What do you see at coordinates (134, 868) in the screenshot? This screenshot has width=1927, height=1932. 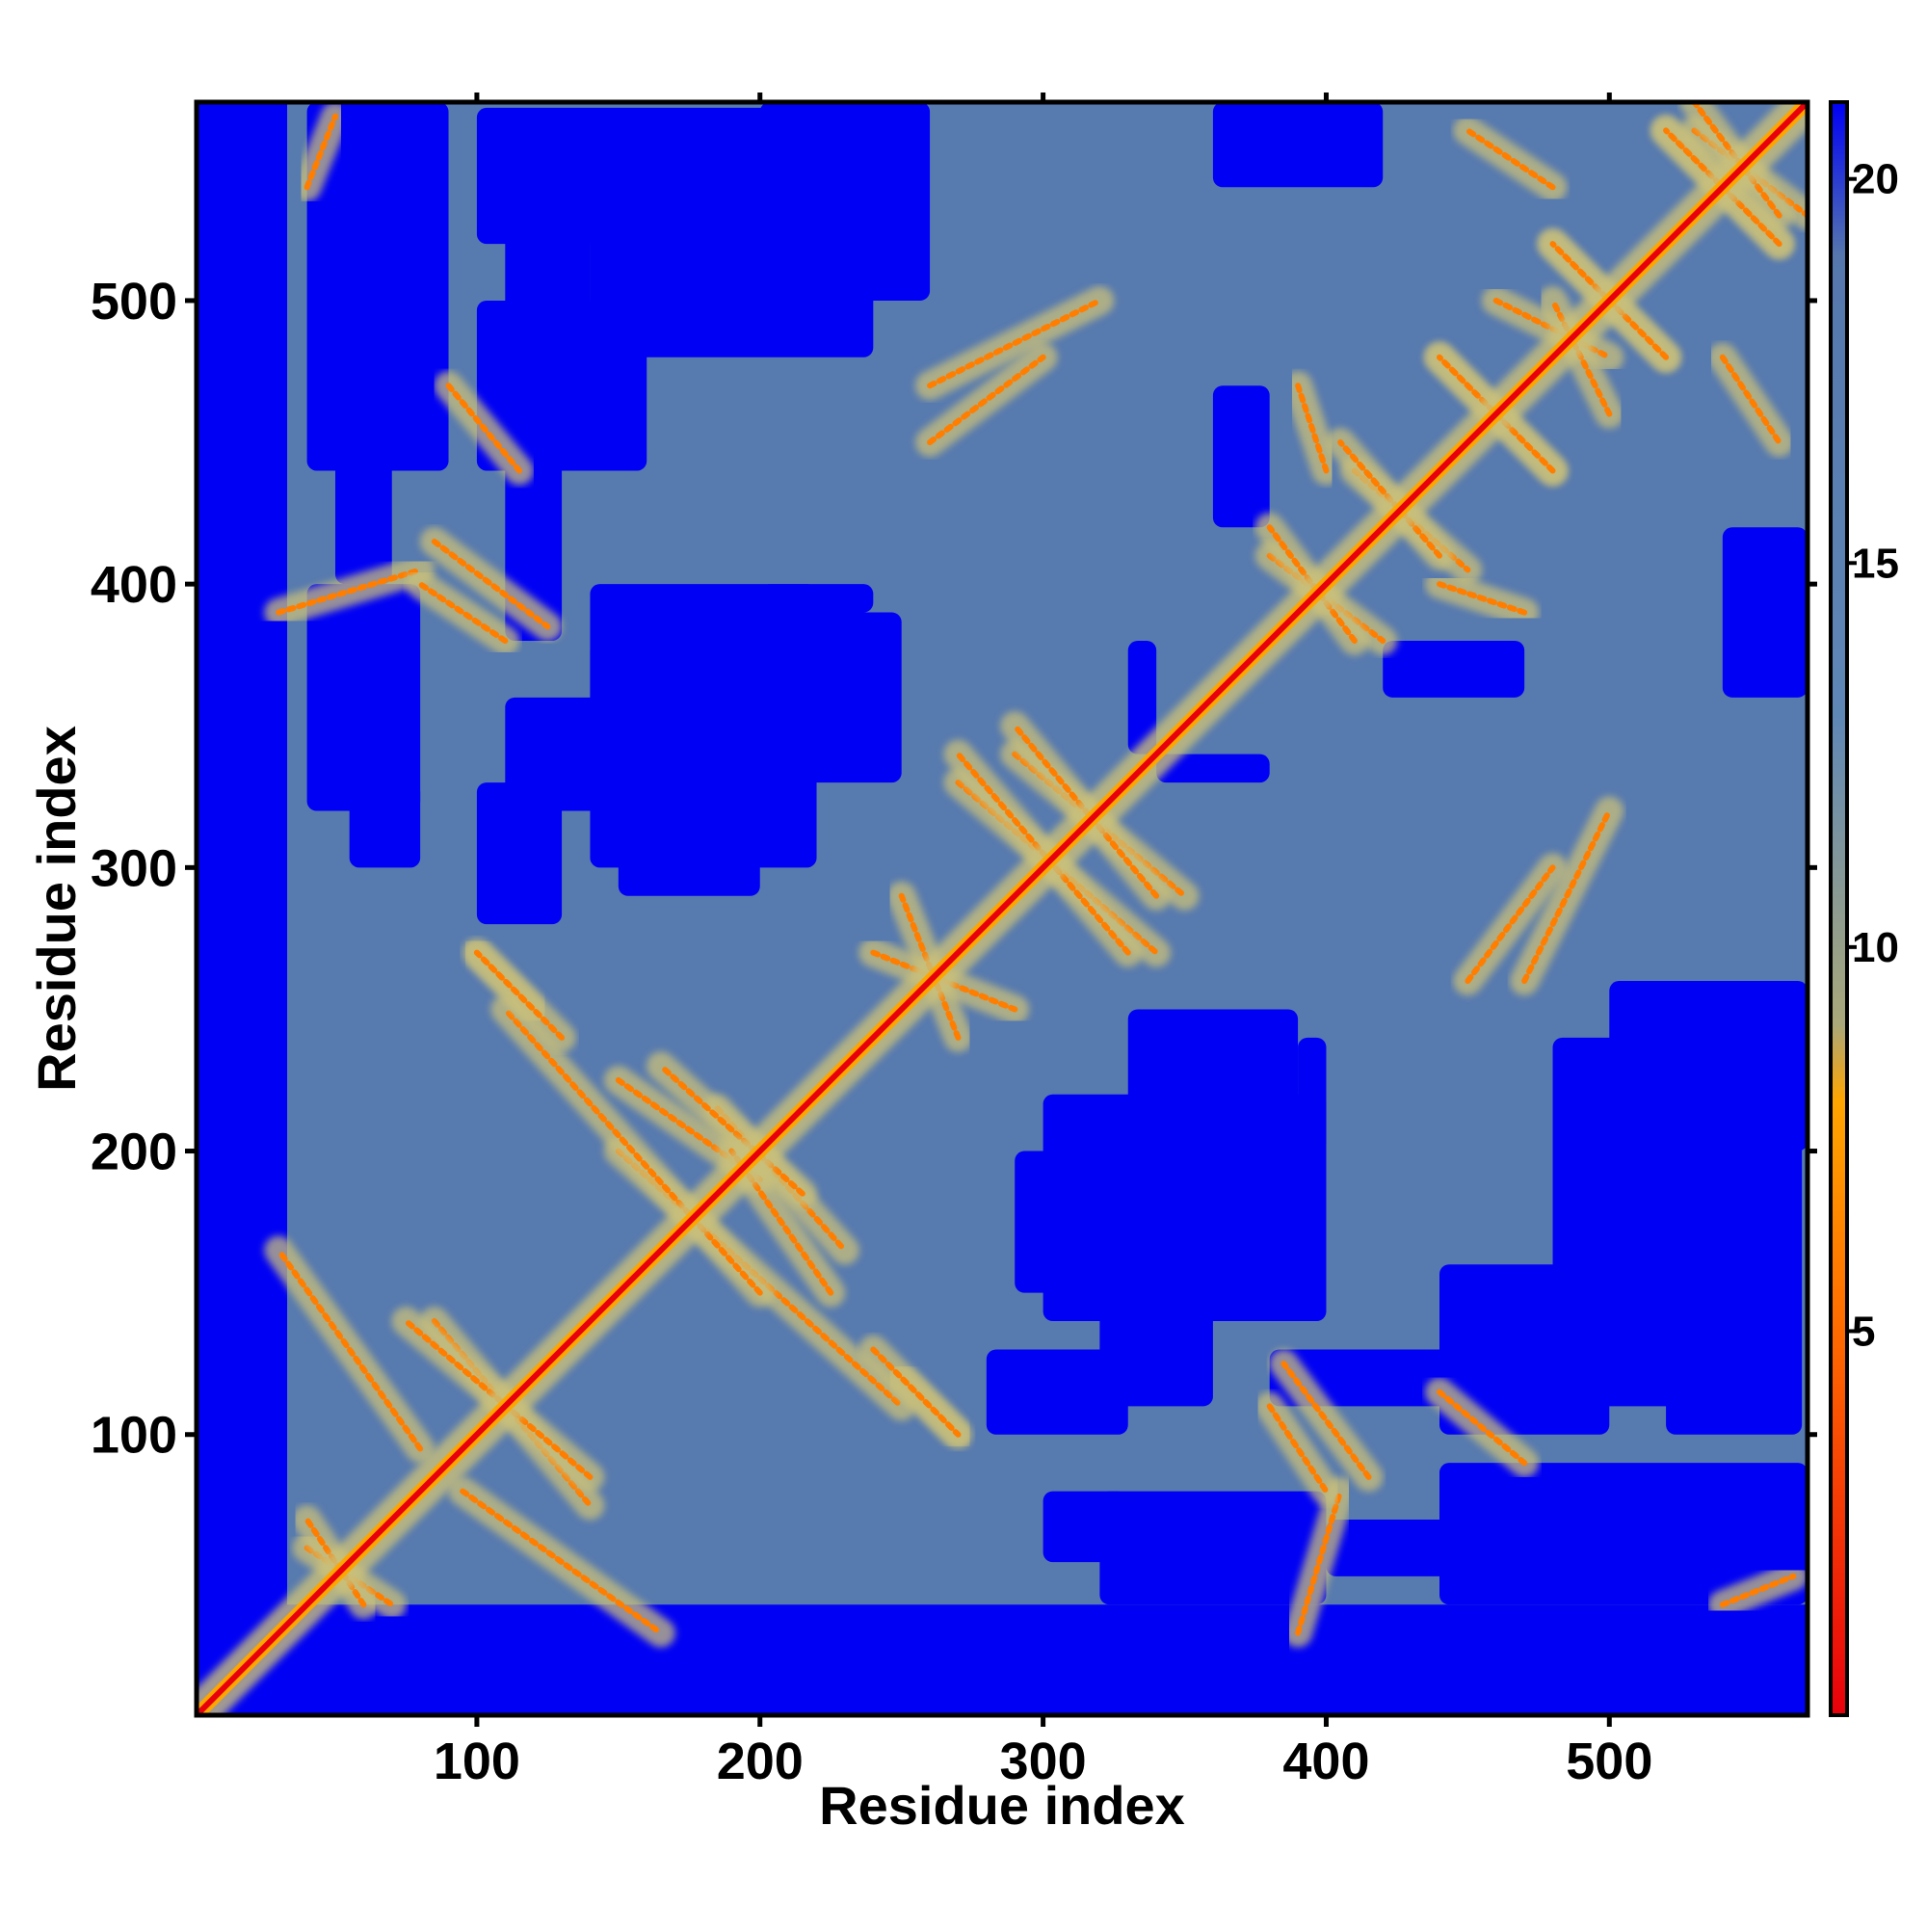 I see `y-tick-label: 300` at bounding box center [134, 868].